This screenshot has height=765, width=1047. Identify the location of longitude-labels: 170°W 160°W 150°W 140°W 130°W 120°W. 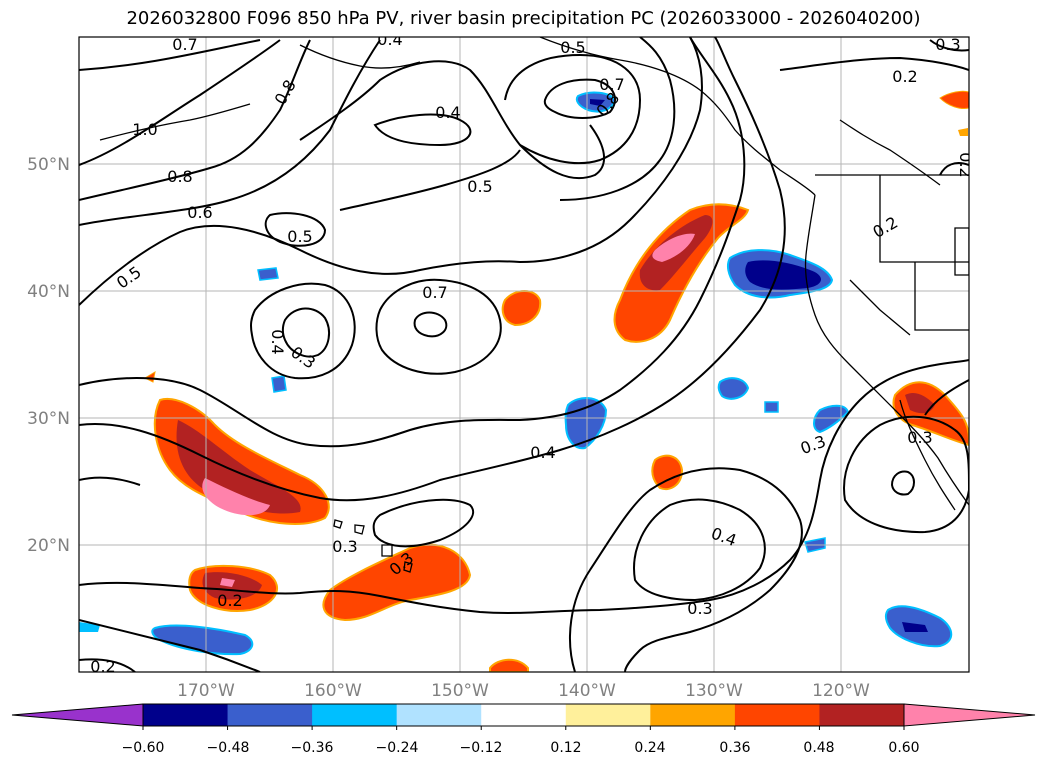
(523, 691).